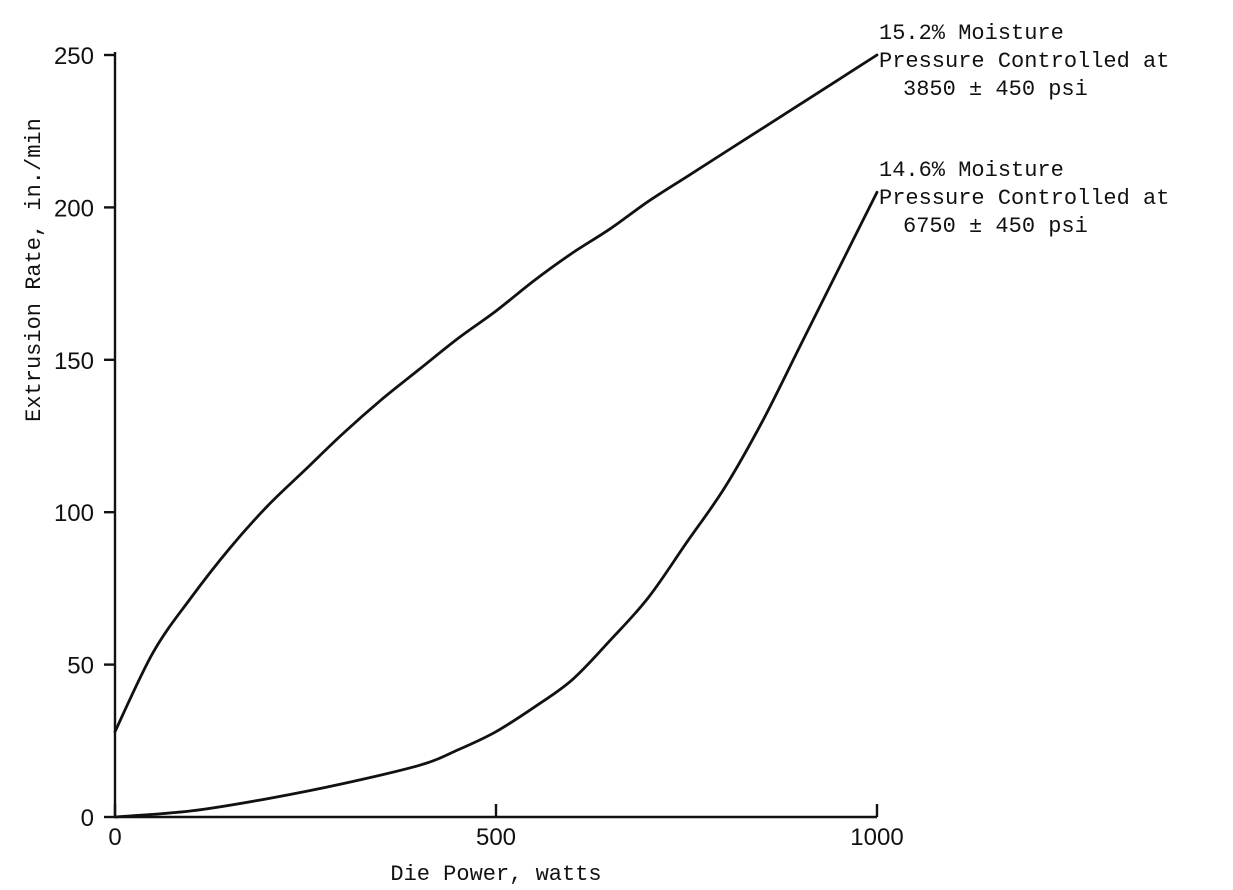 The width and height of the screenshot is (1233, 890). Describe the element at coordinates (971, 170) in the screenshot. I see `annotation-1-line-0: 14.6% Moisture` at that location.